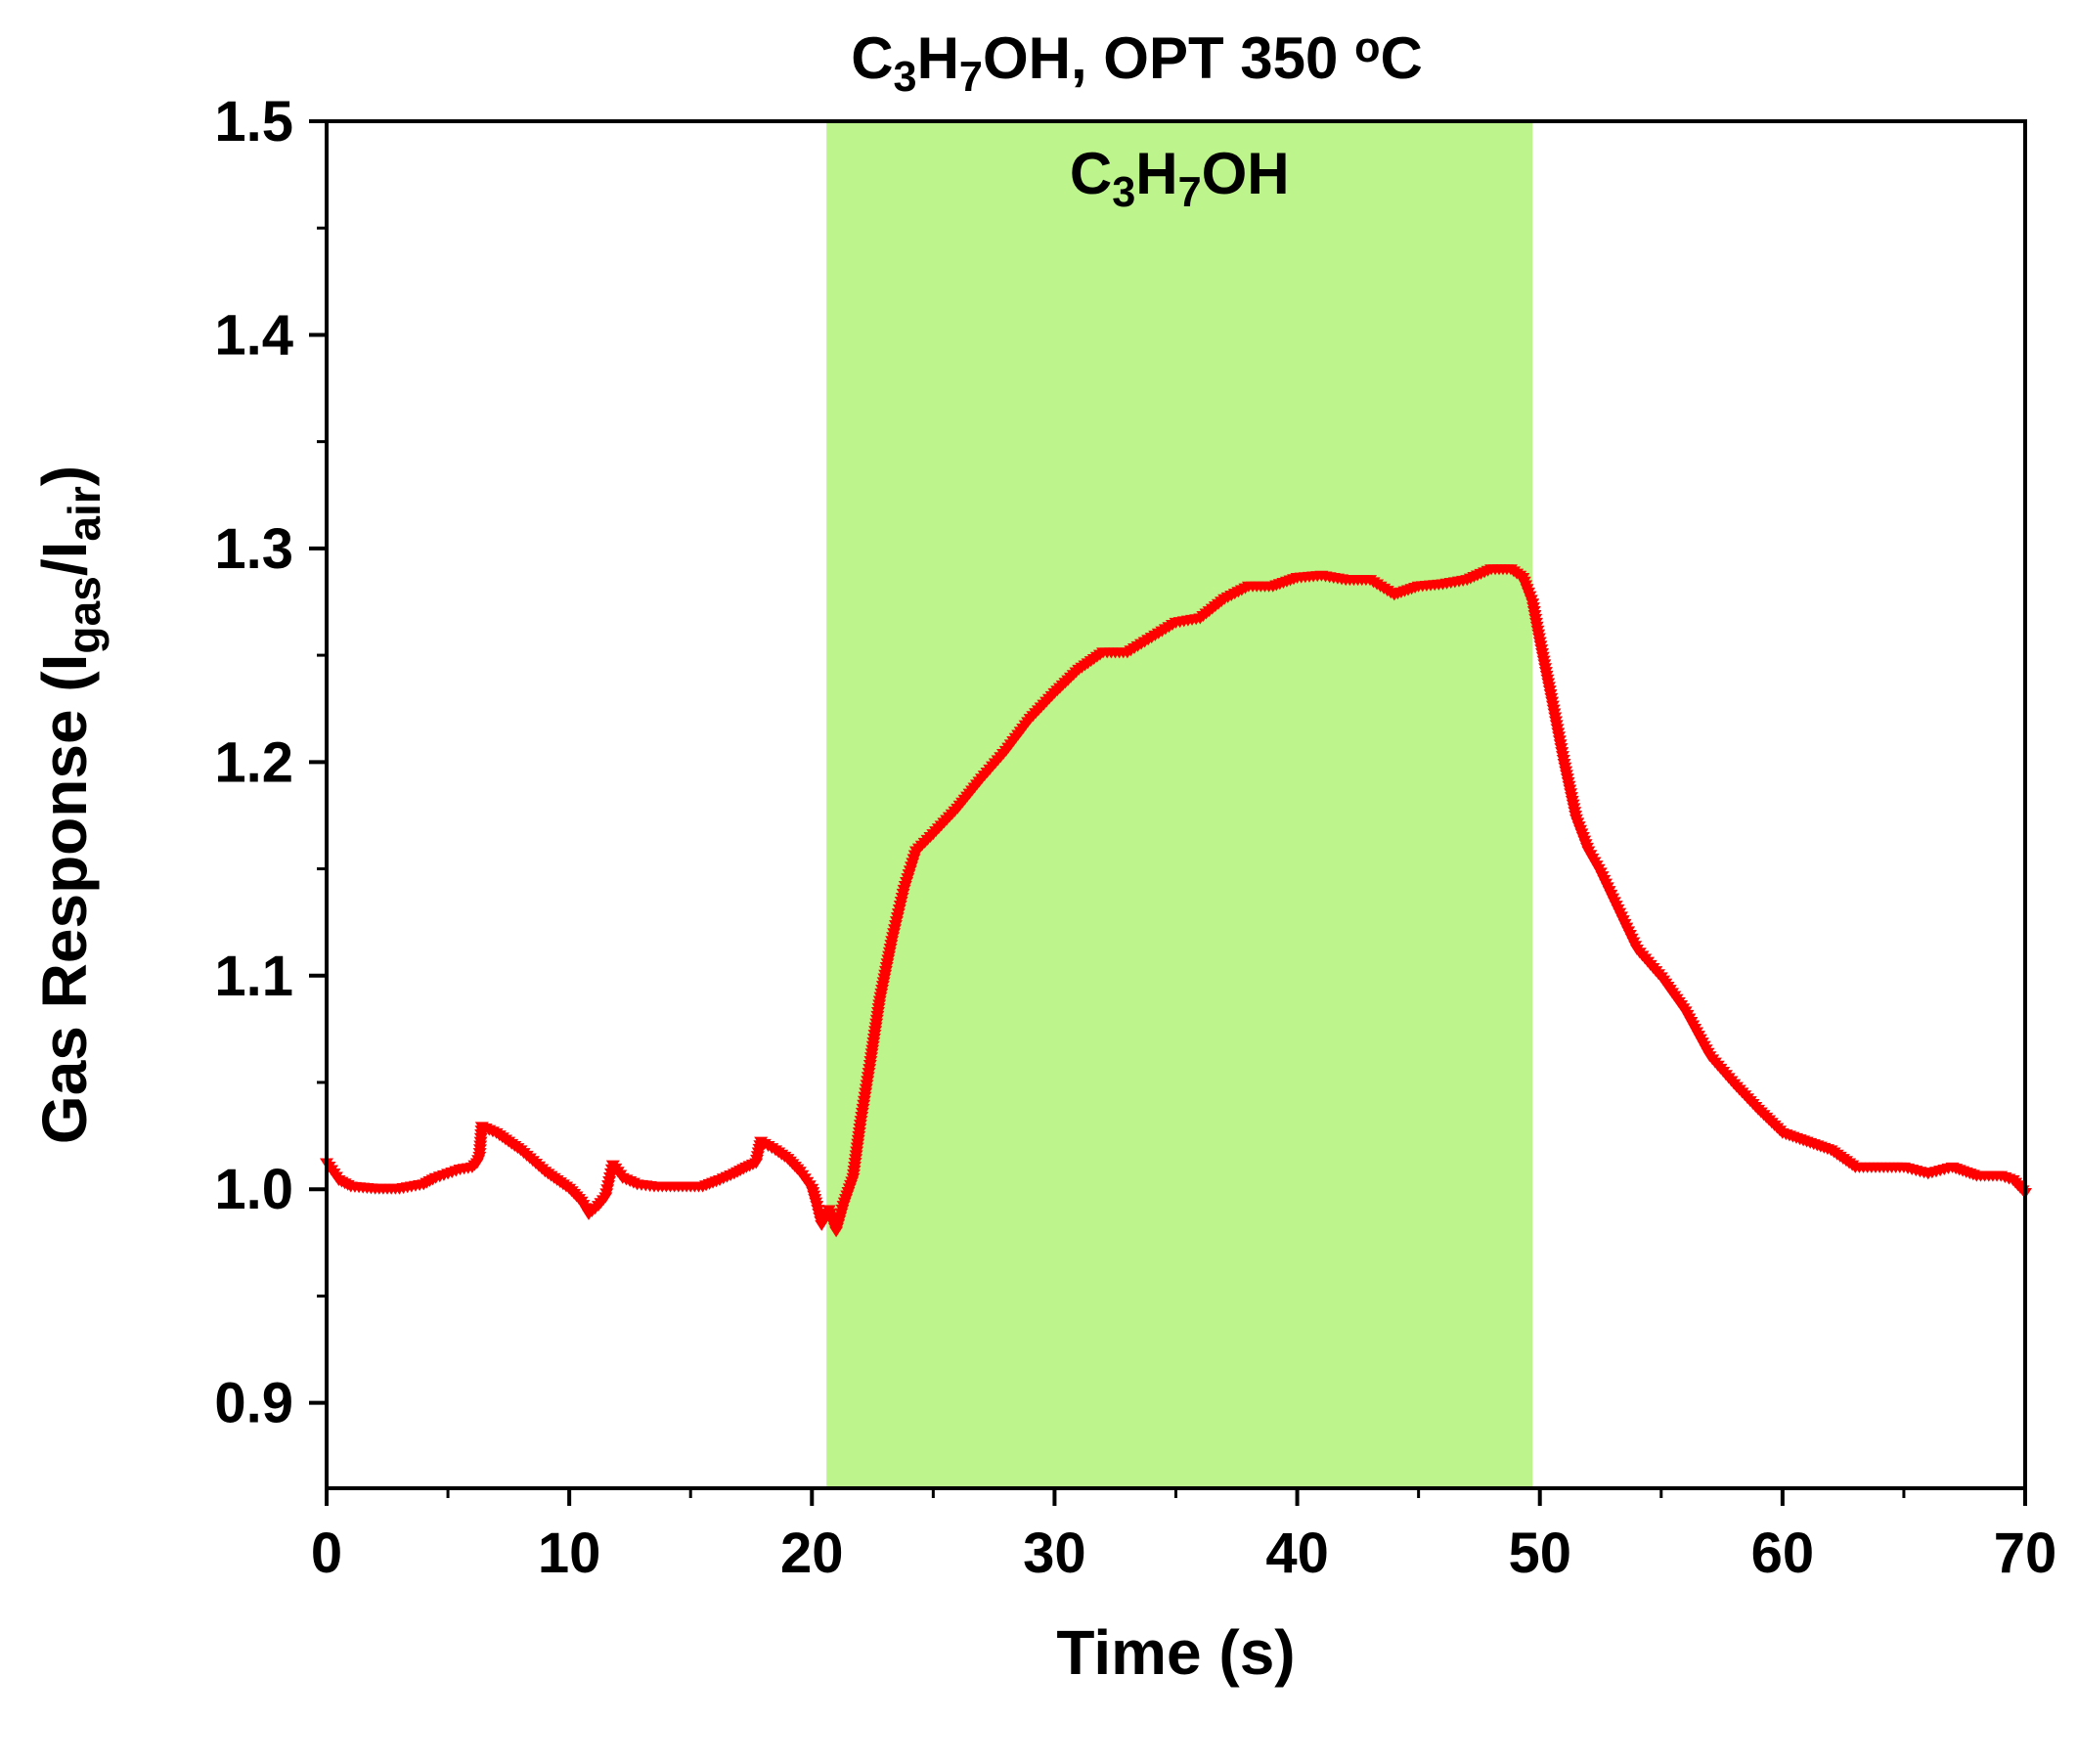 This screenshot has width=2077, height=1764. Describe the element at coordinates (1783, 1553) in the screenshot. I see `x-tick-label: 60` at that location.